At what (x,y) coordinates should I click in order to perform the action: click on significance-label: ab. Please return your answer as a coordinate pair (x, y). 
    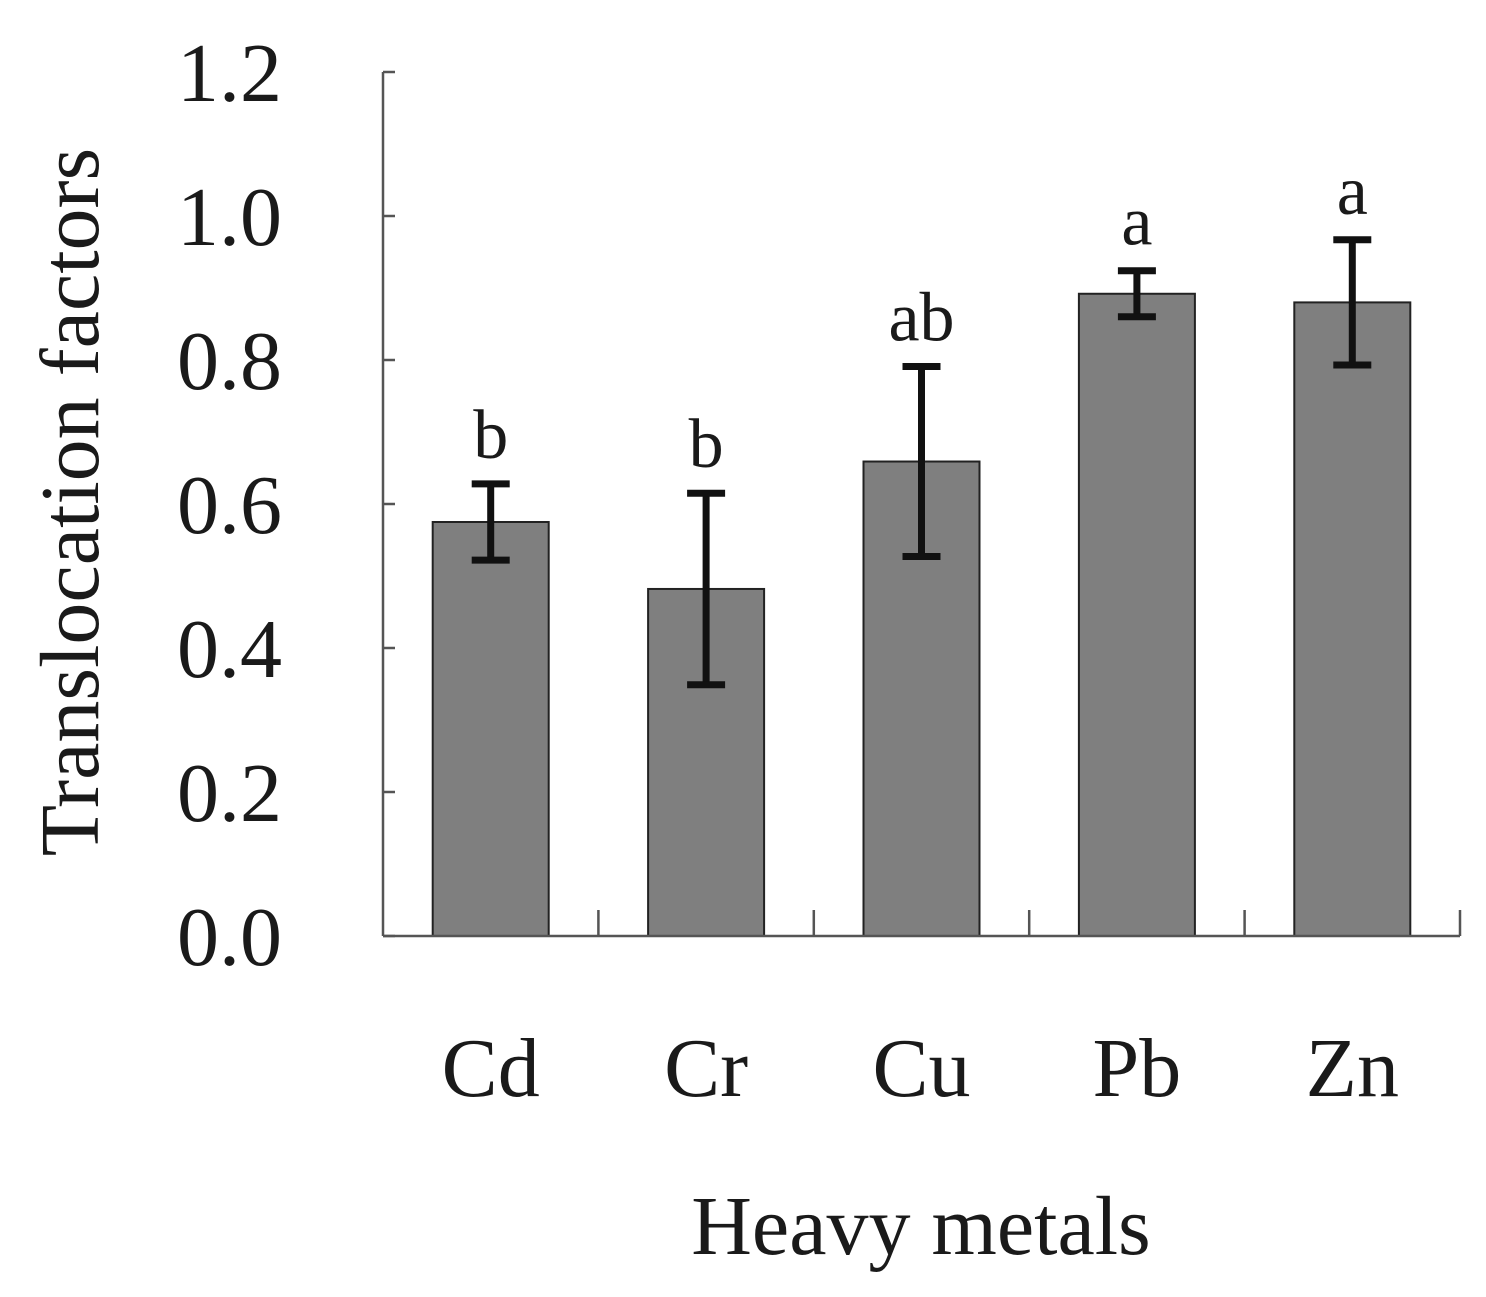
    Looking at the image, I should click on (921, 317).